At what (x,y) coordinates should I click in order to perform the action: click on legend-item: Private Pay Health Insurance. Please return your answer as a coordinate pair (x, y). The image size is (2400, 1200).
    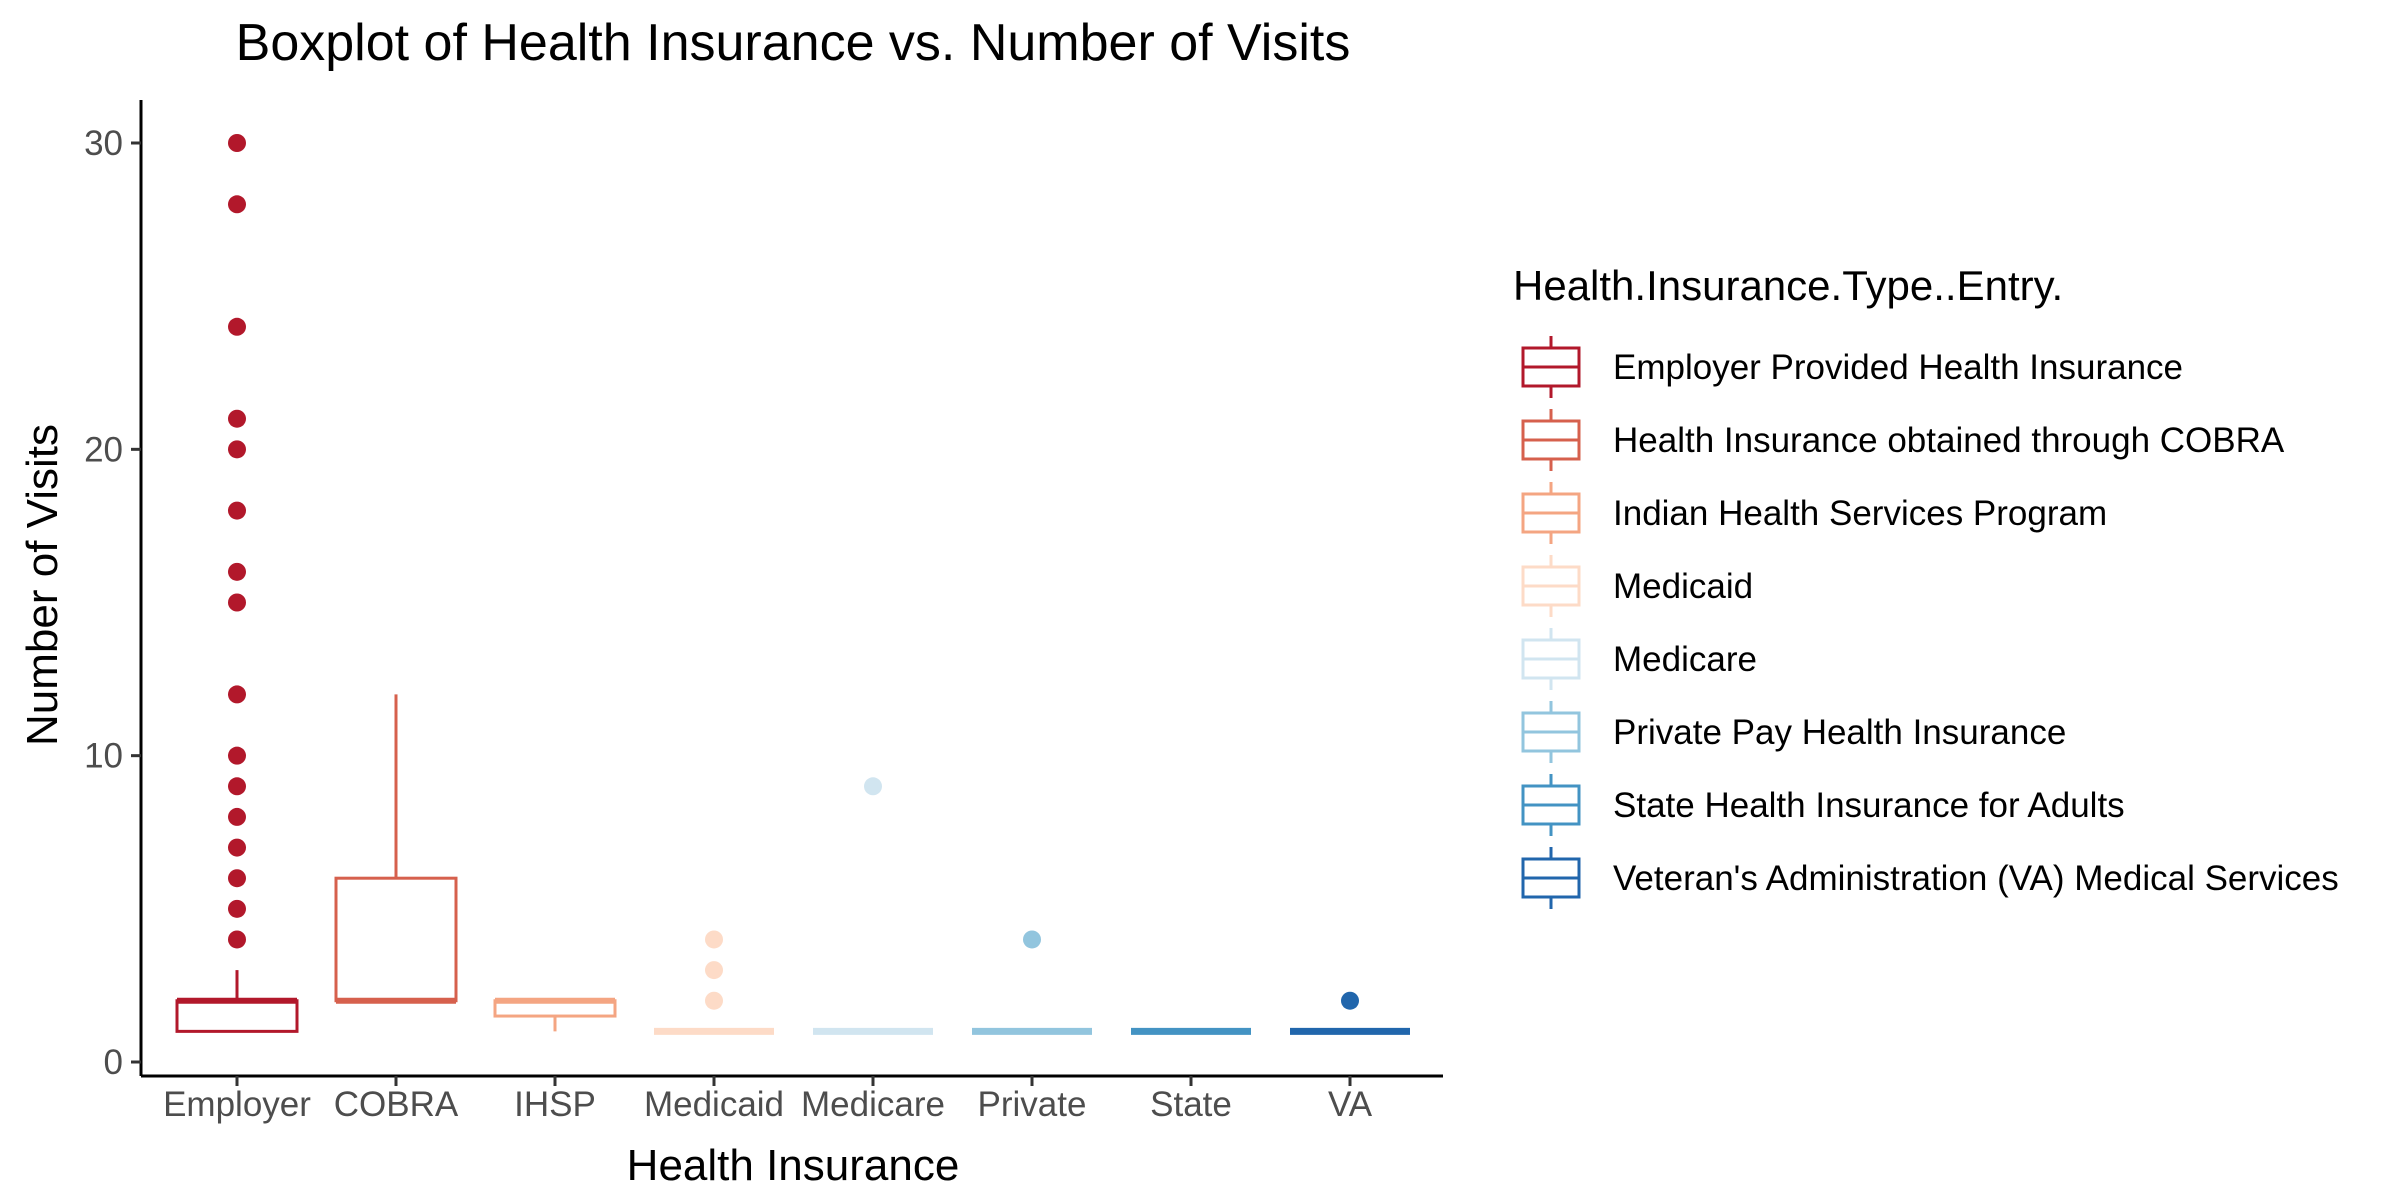
    Looking at the image, I should click on (1793, 732).